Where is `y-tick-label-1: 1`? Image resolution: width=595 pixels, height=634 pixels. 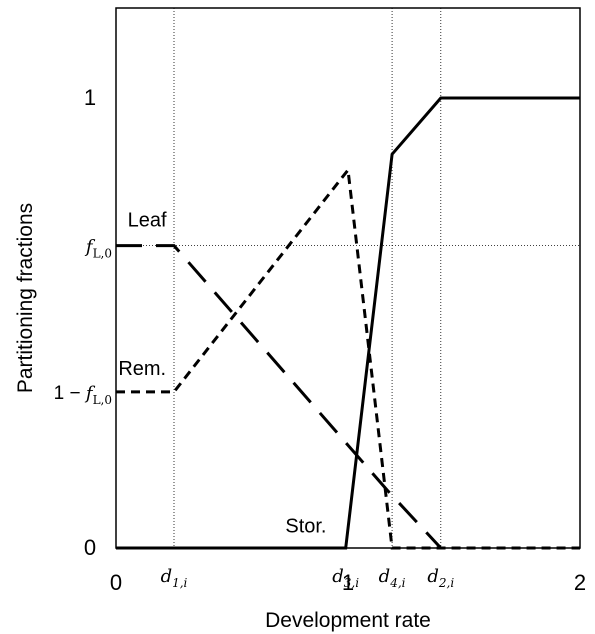 y-tick-label-1: 1 is located at coordinates (90, 97).